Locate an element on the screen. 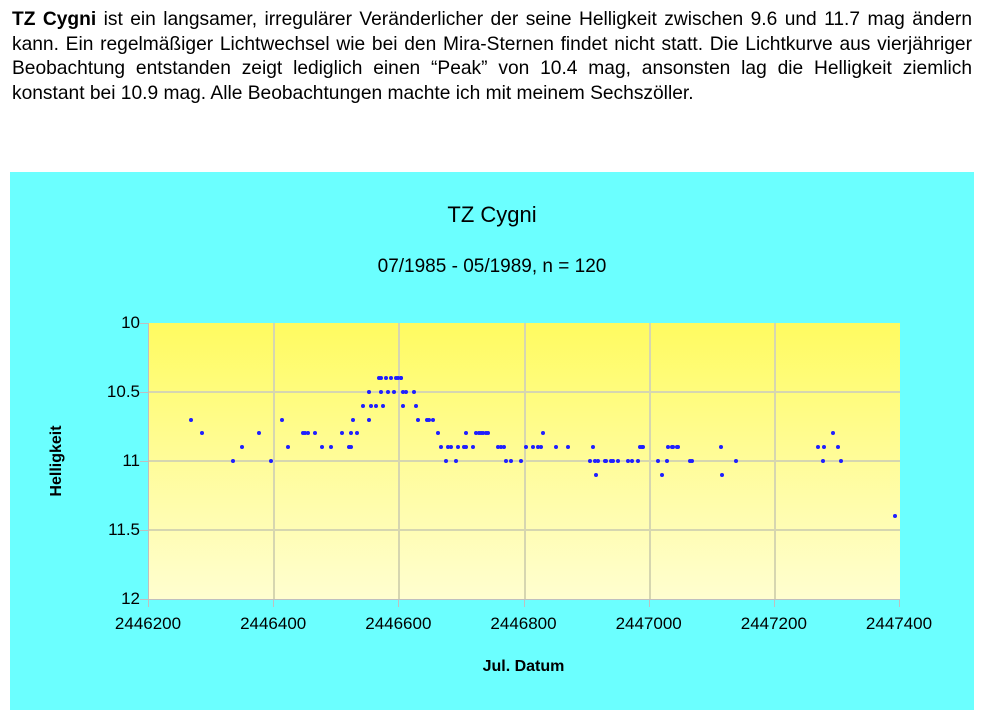  y-axis-label: Helligkeit is located at coordinates (56, 461).